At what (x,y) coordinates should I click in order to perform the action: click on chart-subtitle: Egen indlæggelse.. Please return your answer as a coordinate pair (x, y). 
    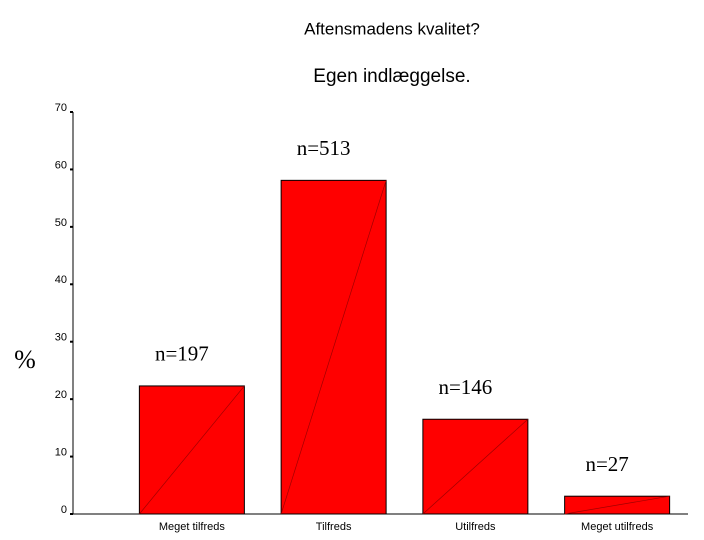
    Looking at the image, I should click on (391, 76).